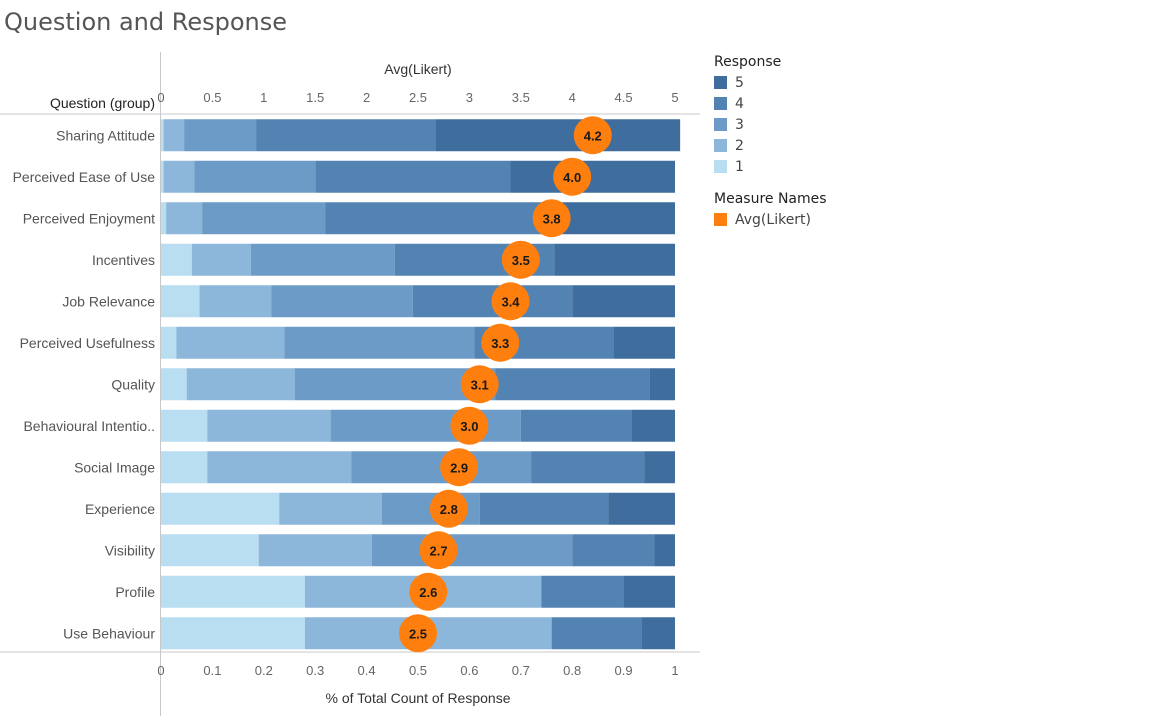  I want to click on top-axis-tick: 2.5, so click(418, 97).